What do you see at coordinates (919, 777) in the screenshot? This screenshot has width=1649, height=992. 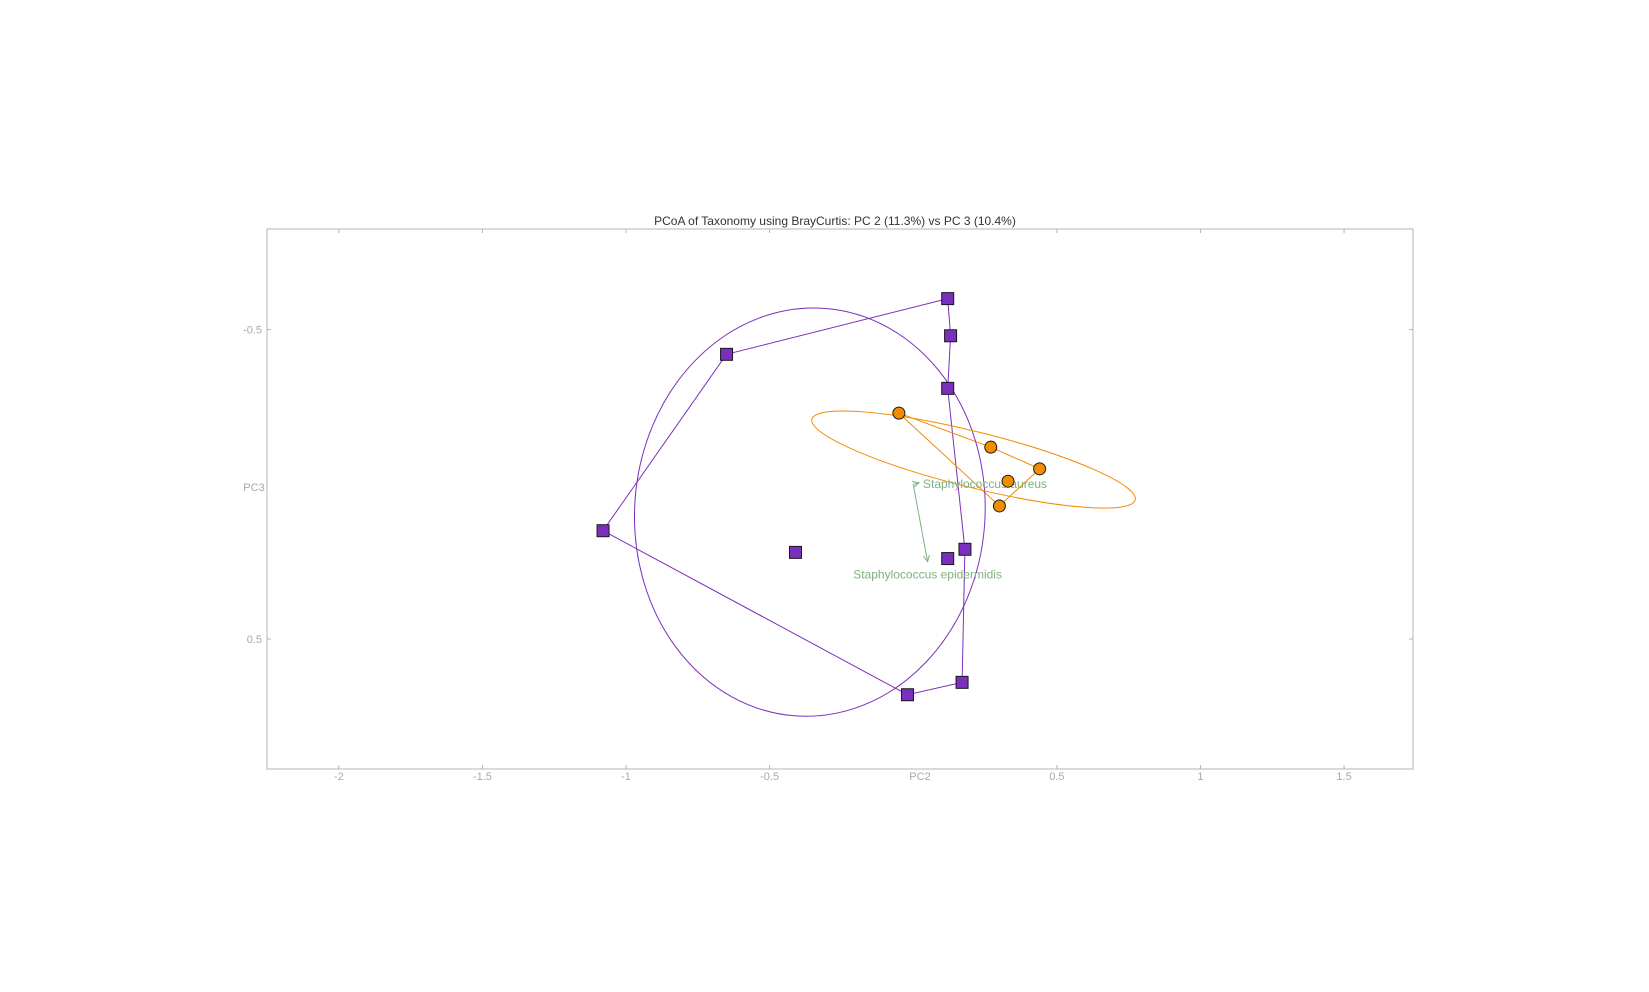 I see `x-axis-label: PC2` at bounding box center [919, 777].